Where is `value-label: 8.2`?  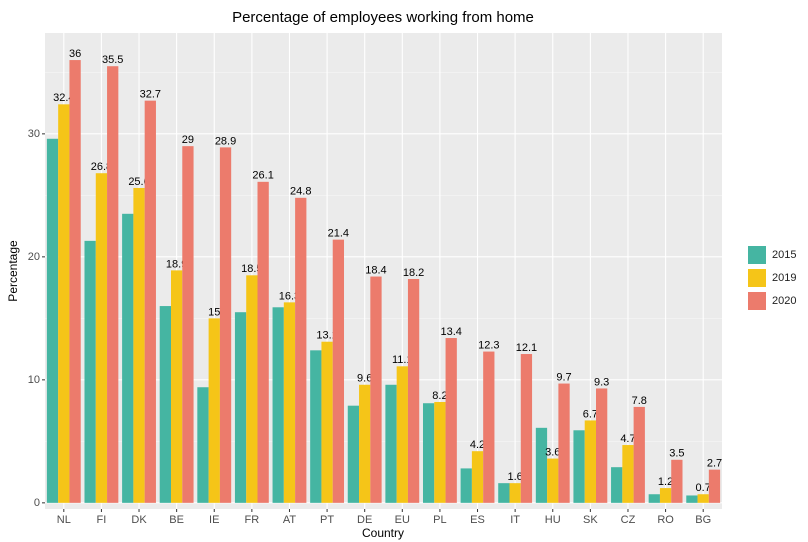 value-label: 8.2 is located at coordinates (439, 396).